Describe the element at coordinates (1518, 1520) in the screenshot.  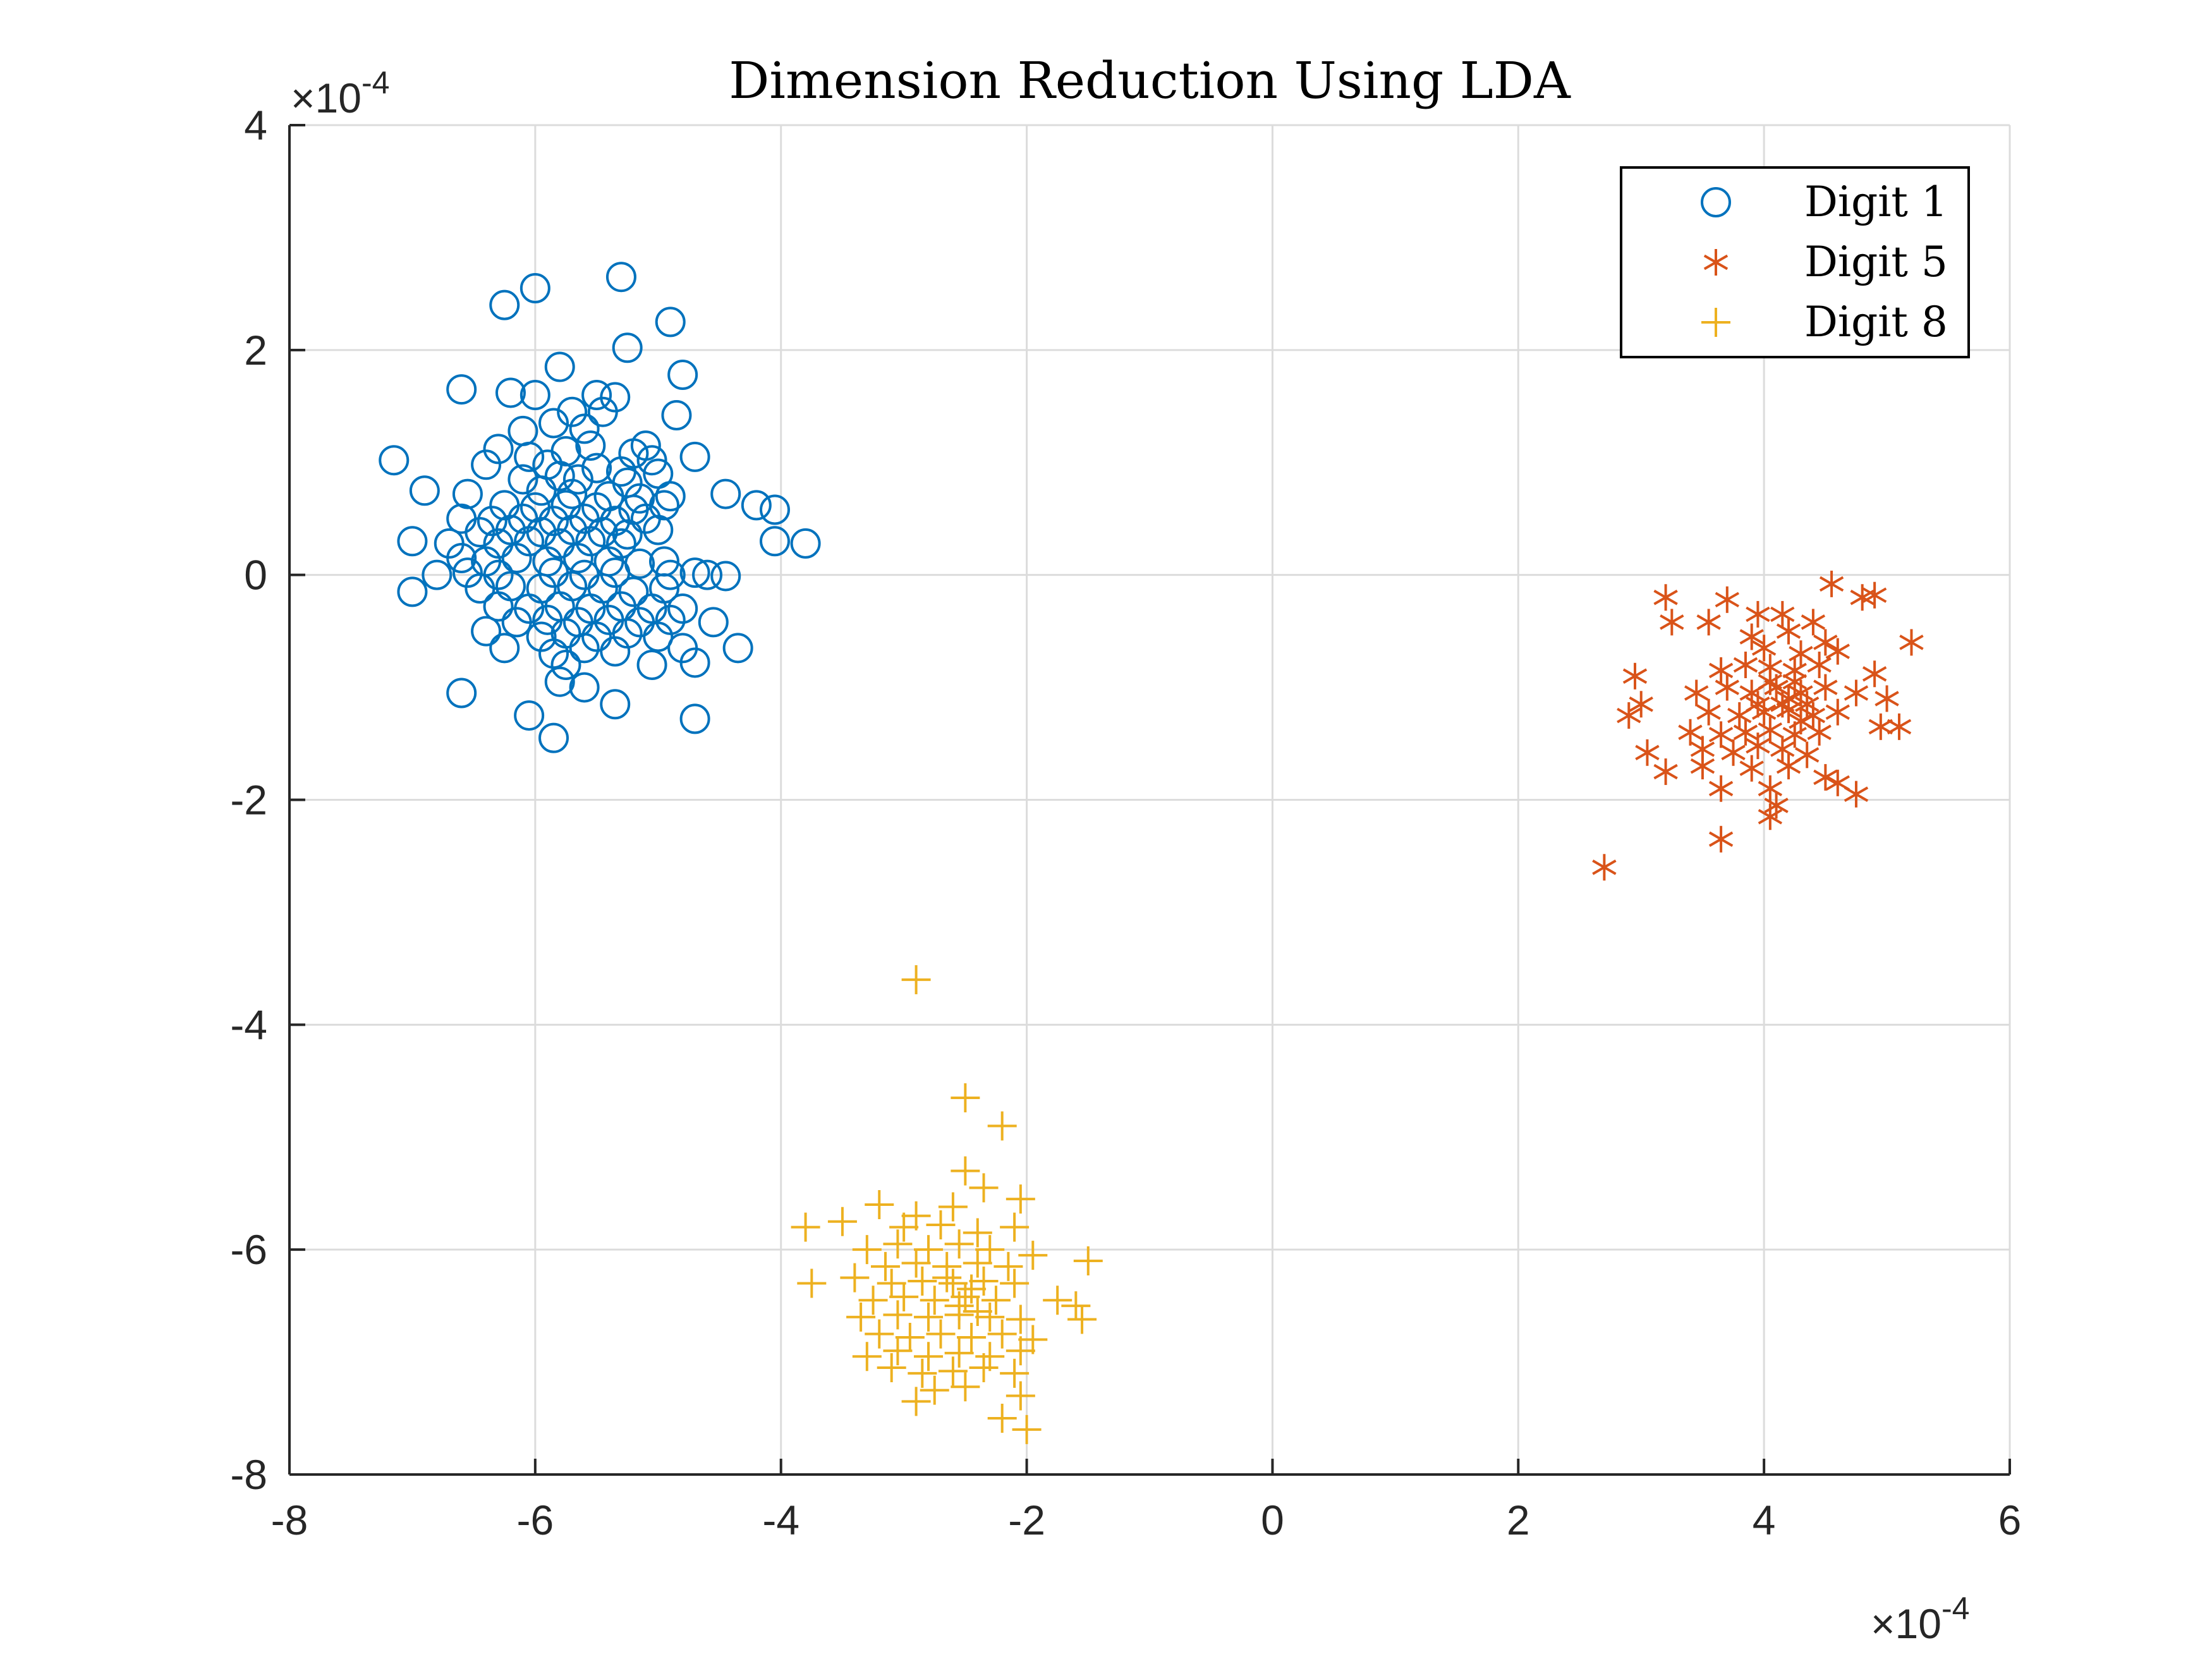
I see `x-tick-label: 2` at that location.